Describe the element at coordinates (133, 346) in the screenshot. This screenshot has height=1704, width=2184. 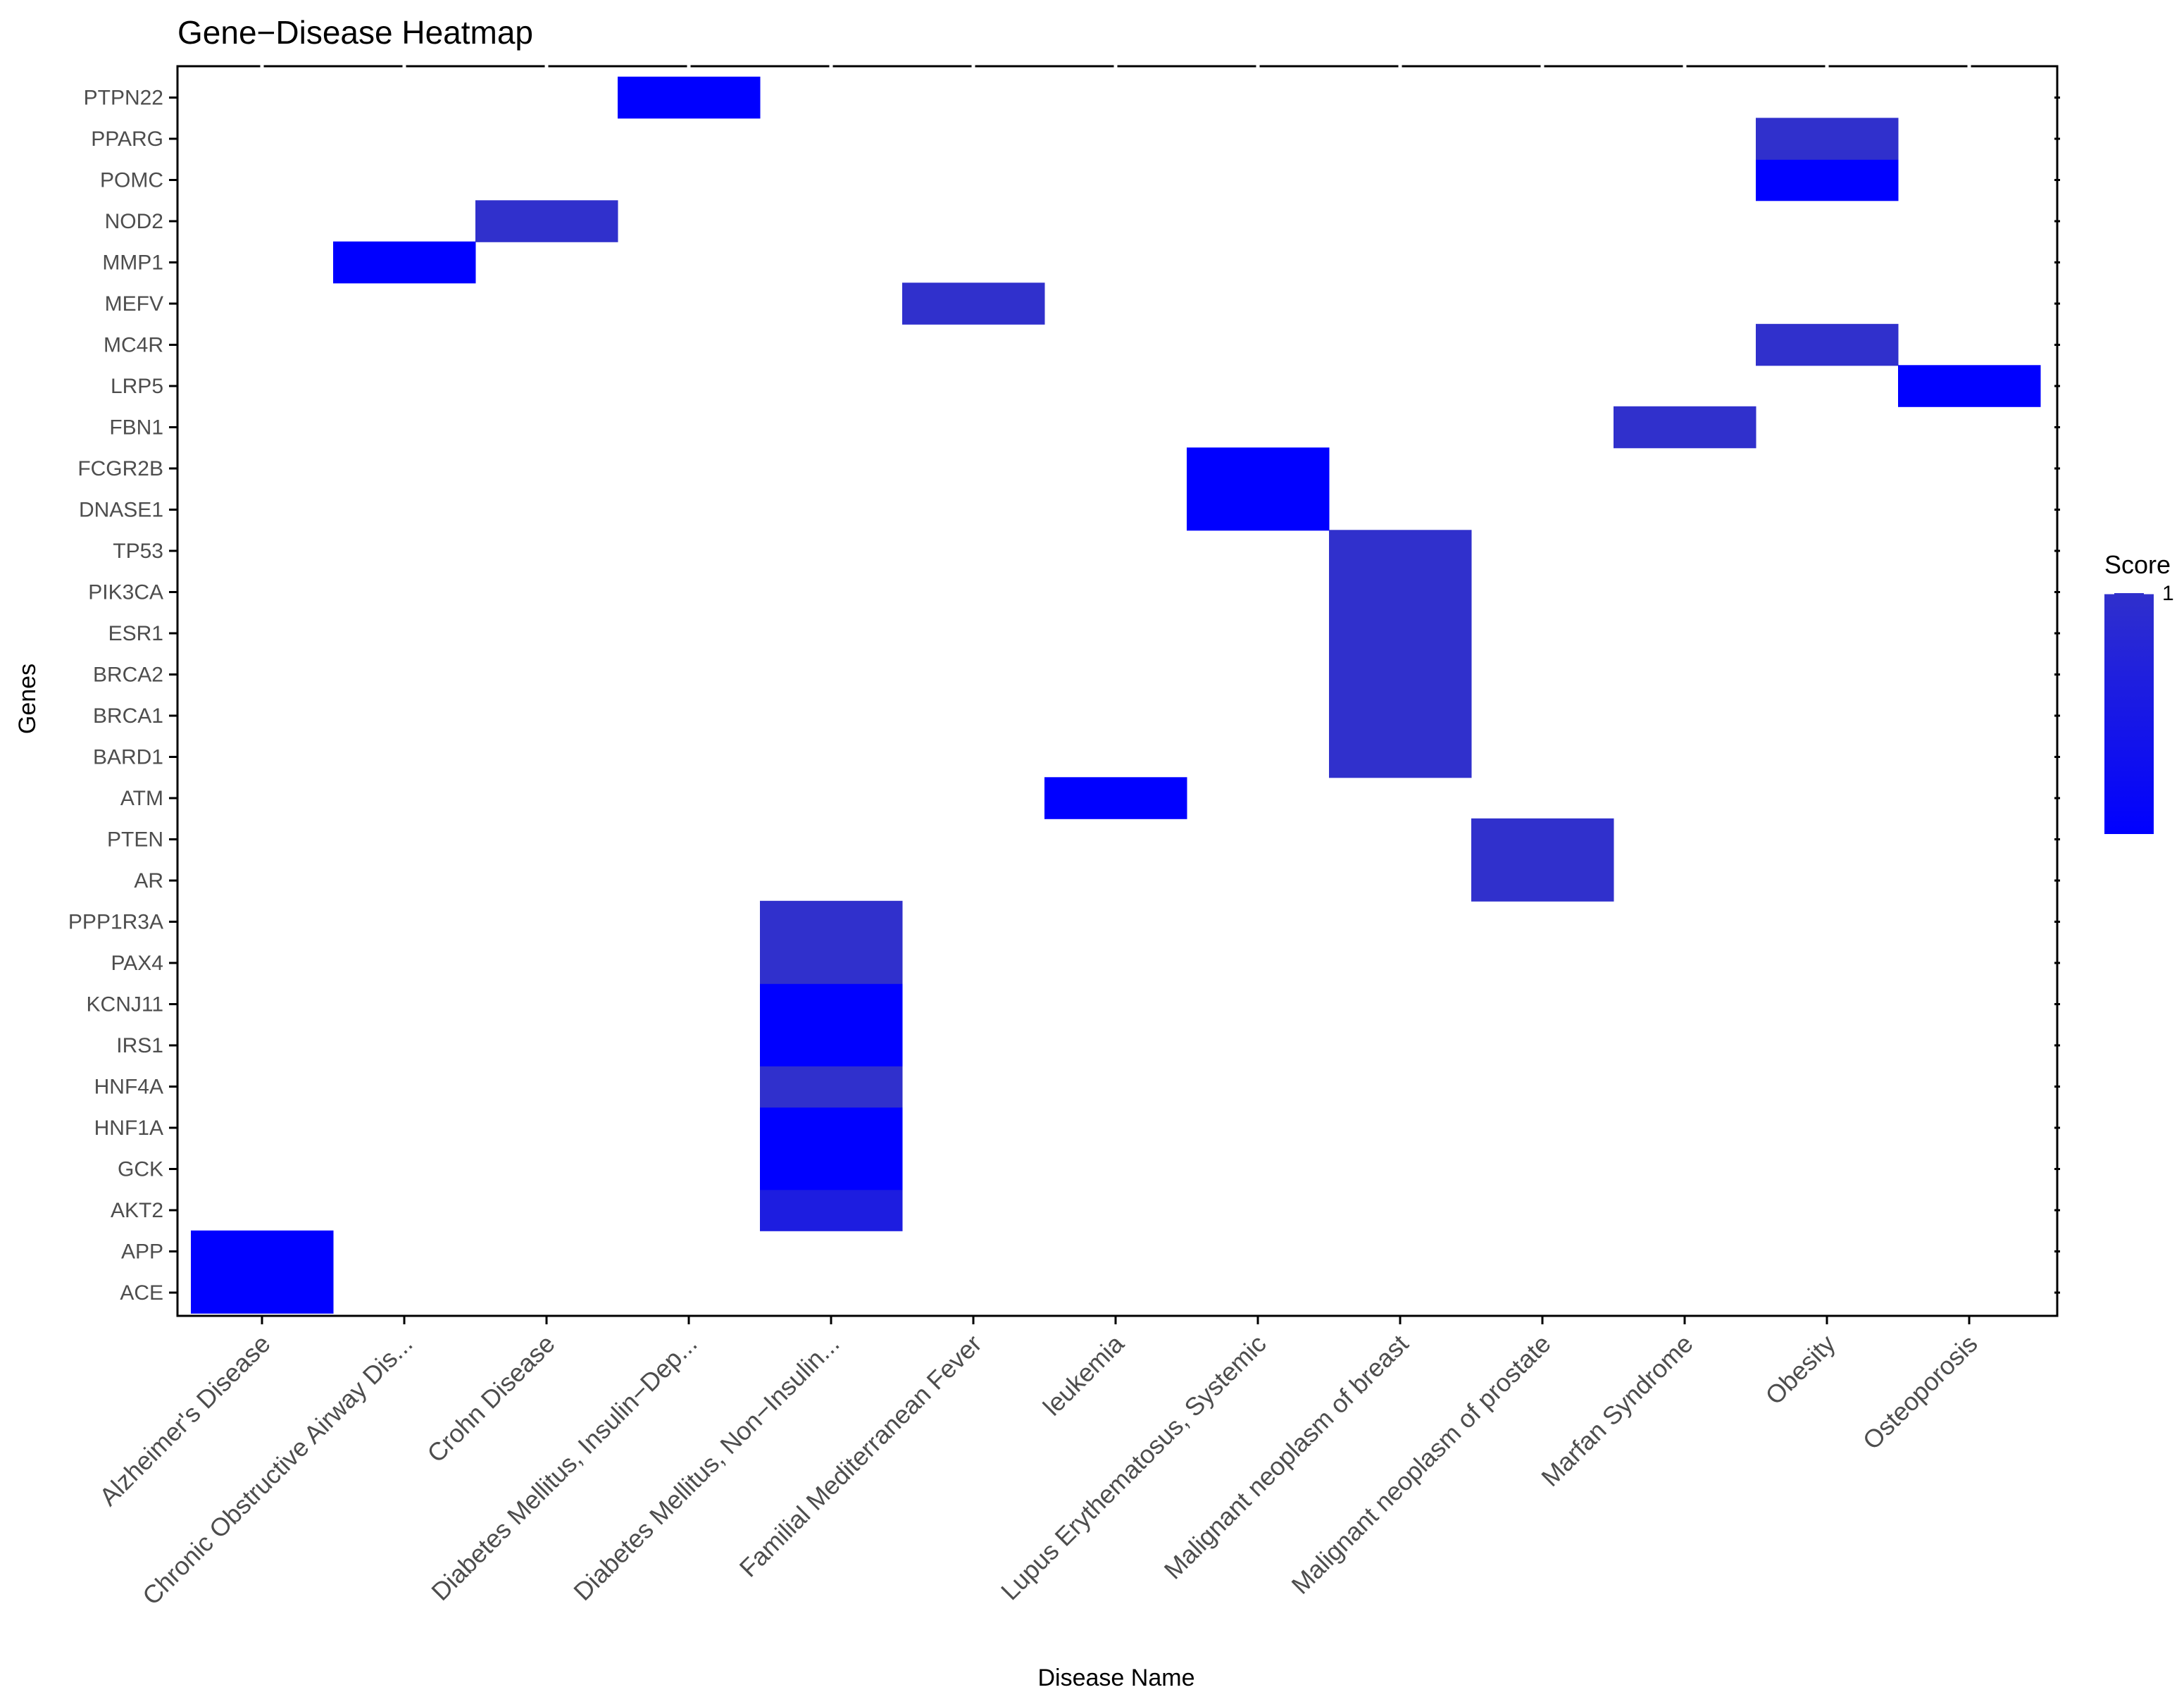
I see `y-tick-label-mc4r: MC4R` at that location.